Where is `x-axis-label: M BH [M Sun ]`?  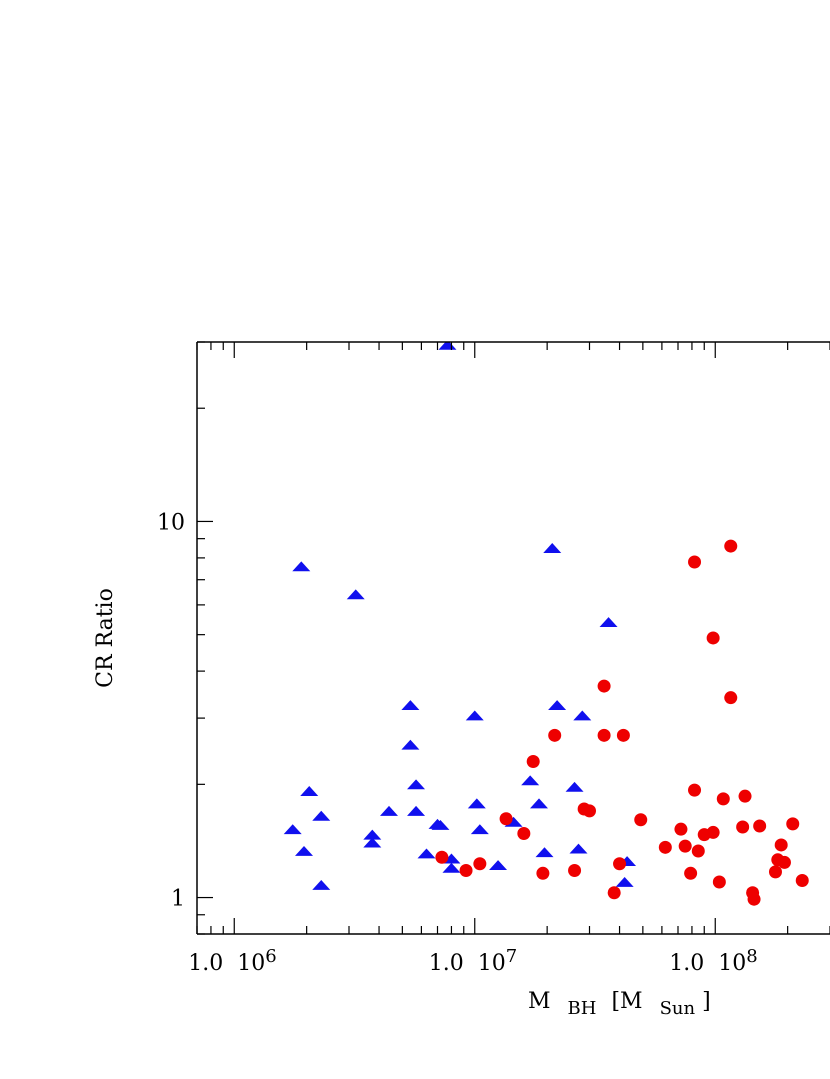 x-axis-label: M BH [M Sun ] is located at coordinates (619, 1004).